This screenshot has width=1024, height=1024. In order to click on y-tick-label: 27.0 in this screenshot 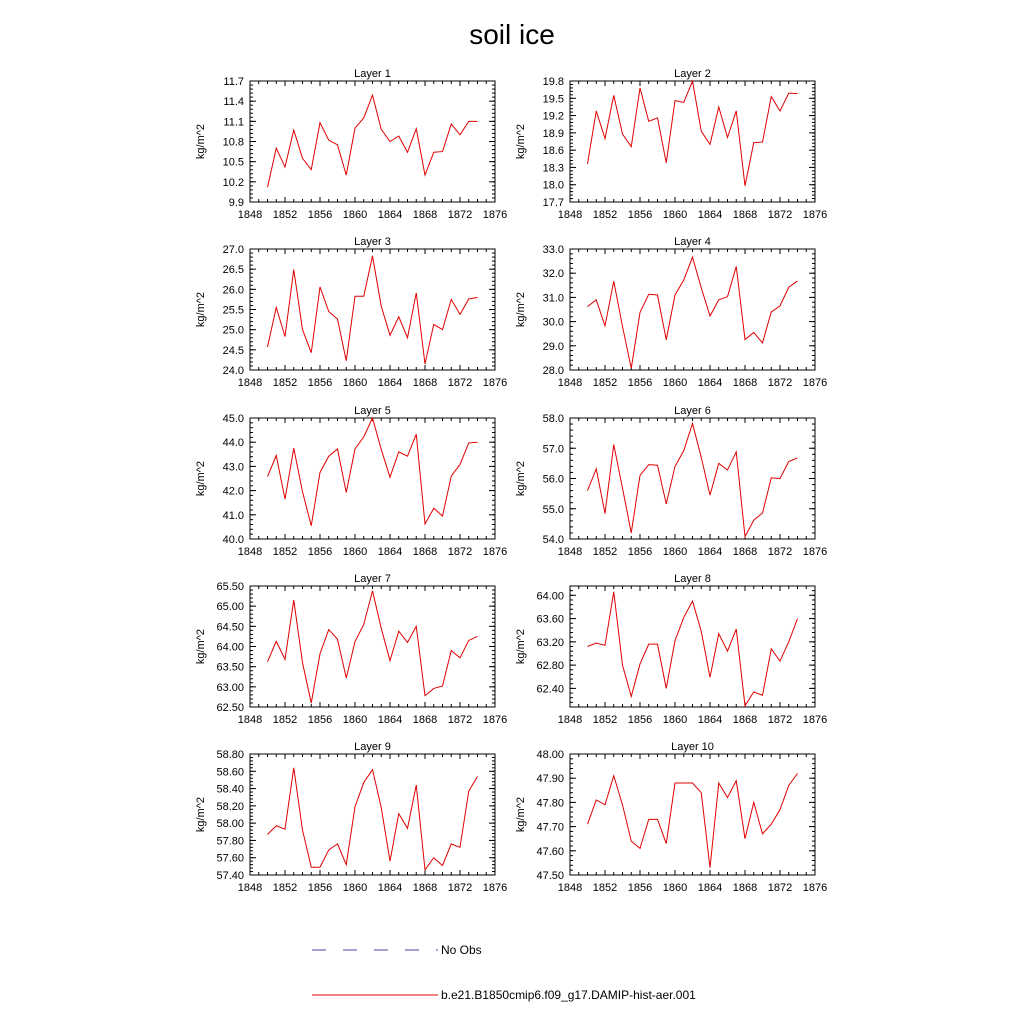, I will do `click(233, 250)`.